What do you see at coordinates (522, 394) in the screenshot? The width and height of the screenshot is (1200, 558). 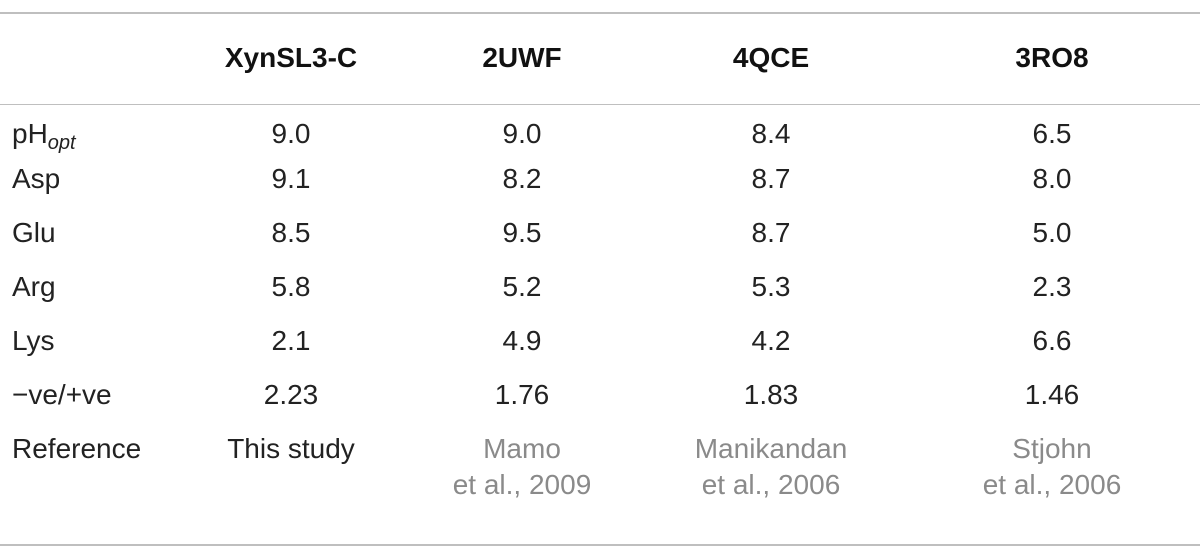 I see `table-cell: 1.76` at bounding box center [522, 394].